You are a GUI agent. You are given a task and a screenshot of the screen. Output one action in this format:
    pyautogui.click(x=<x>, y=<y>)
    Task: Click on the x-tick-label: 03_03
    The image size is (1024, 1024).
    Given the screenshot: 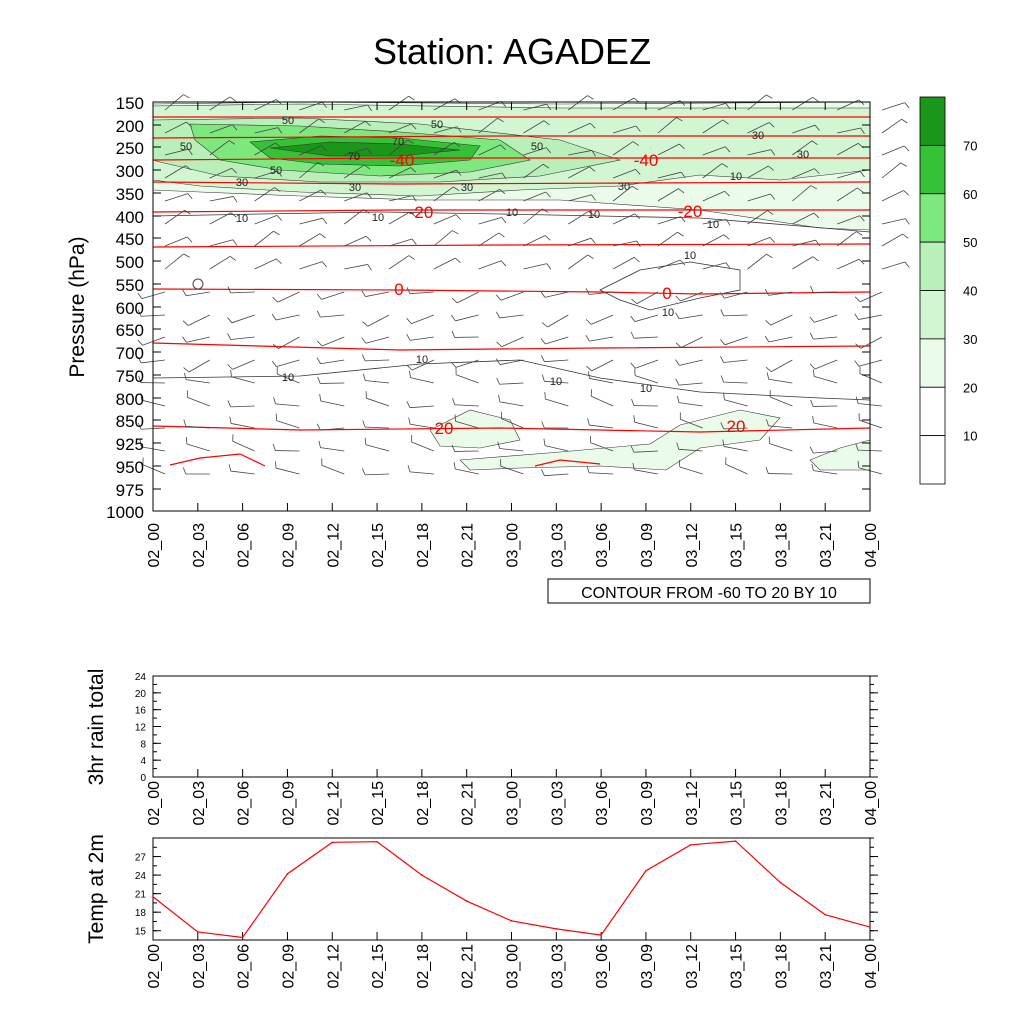 What is the action you would take?
    pyautogui.click(x=557, y=803)
    